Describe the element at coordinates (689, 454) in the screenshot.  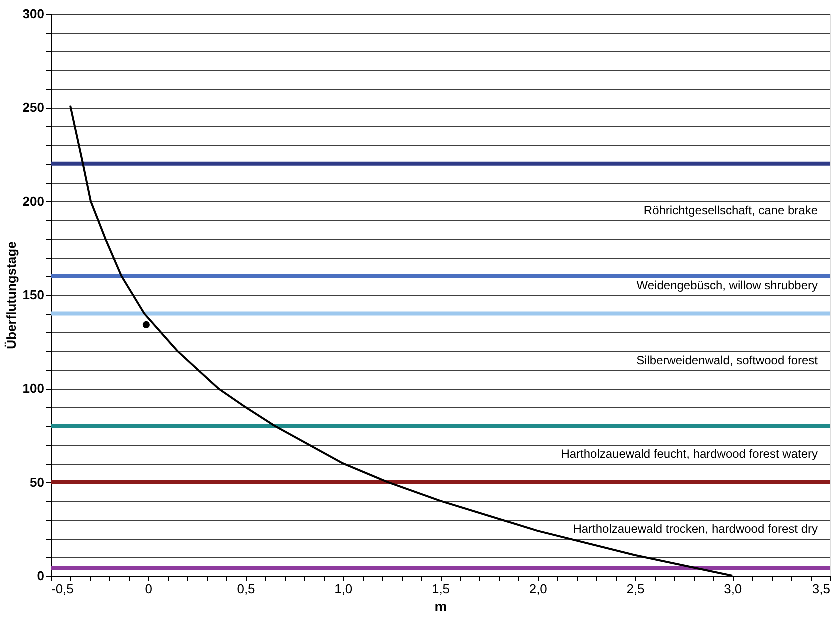
I see `annotation: Hartholzauewald feucht, hardwood forest watery` at that location.